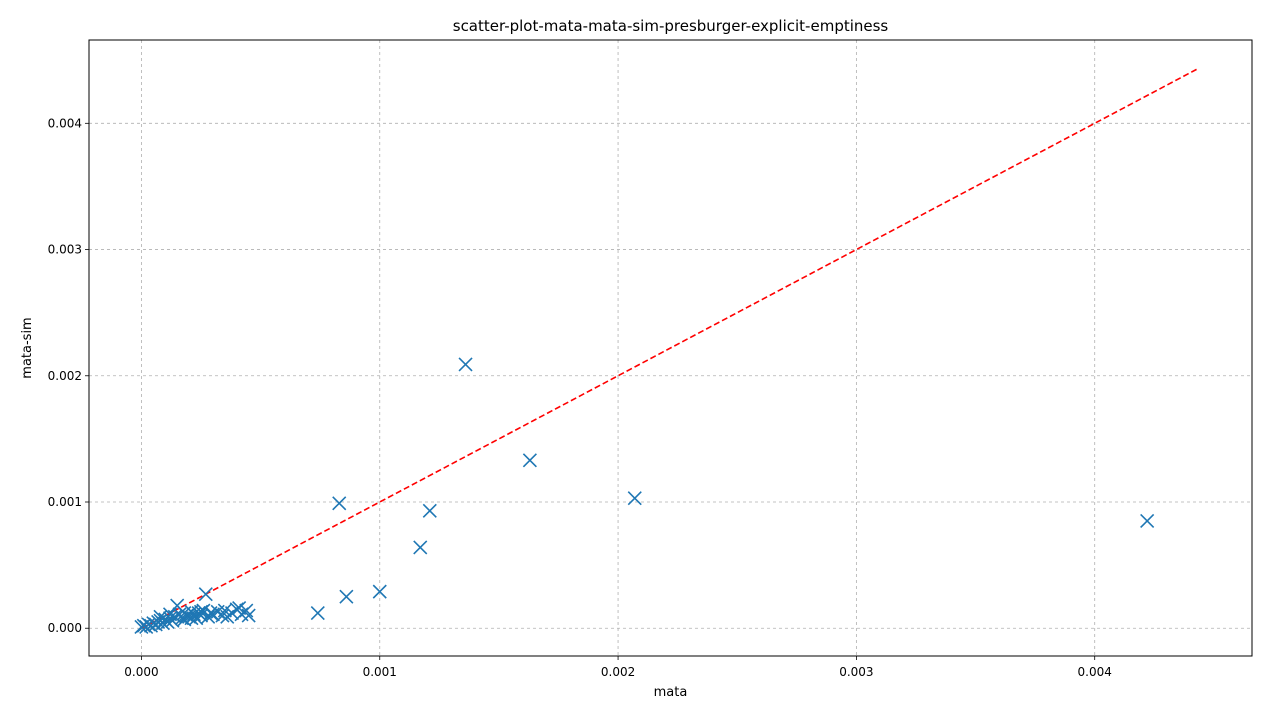 The image size is (1271, 719). What do you see at coordinates (65, 628) in the screenshot?
I see `y-tick-label: 0.000` at bounding box center [65, 628].